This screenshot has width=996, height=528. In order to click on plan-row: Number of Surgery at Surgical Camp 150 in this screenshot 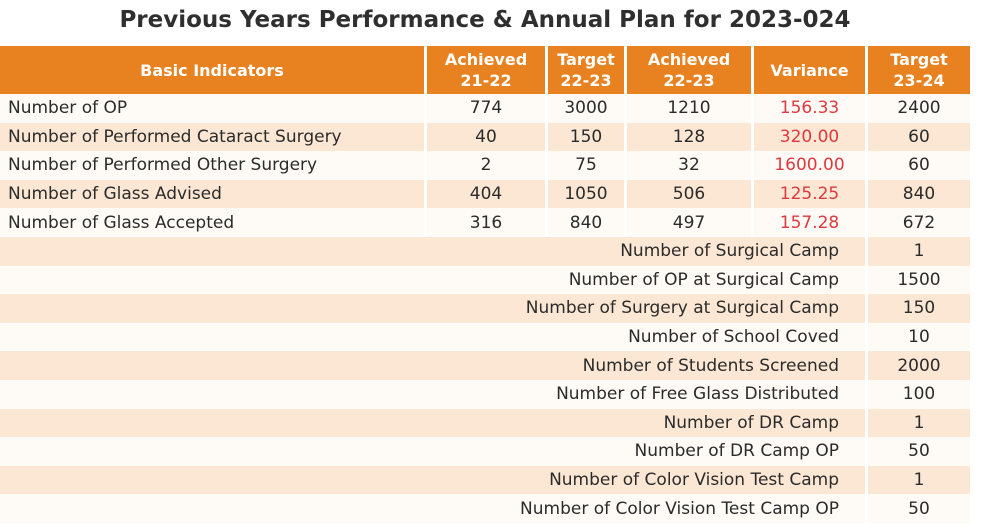, I will do `click(485, 308)`.